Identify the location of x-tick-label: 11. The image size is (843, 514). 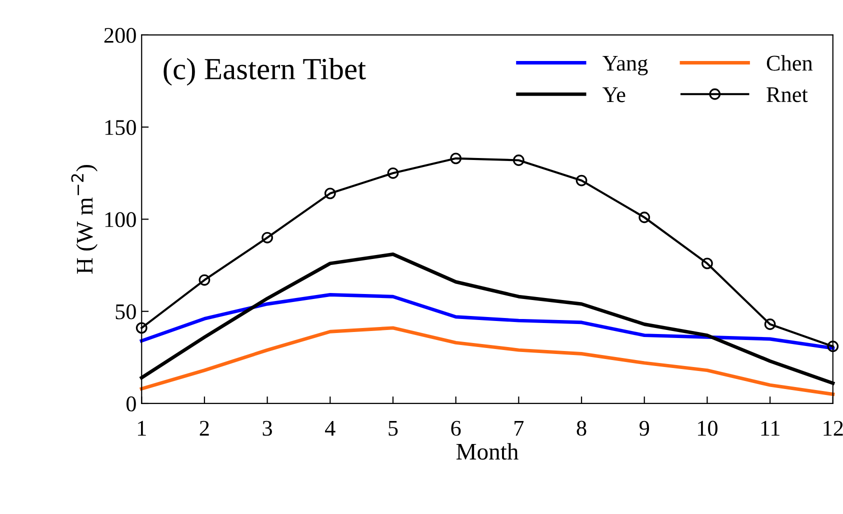
(770, 428).